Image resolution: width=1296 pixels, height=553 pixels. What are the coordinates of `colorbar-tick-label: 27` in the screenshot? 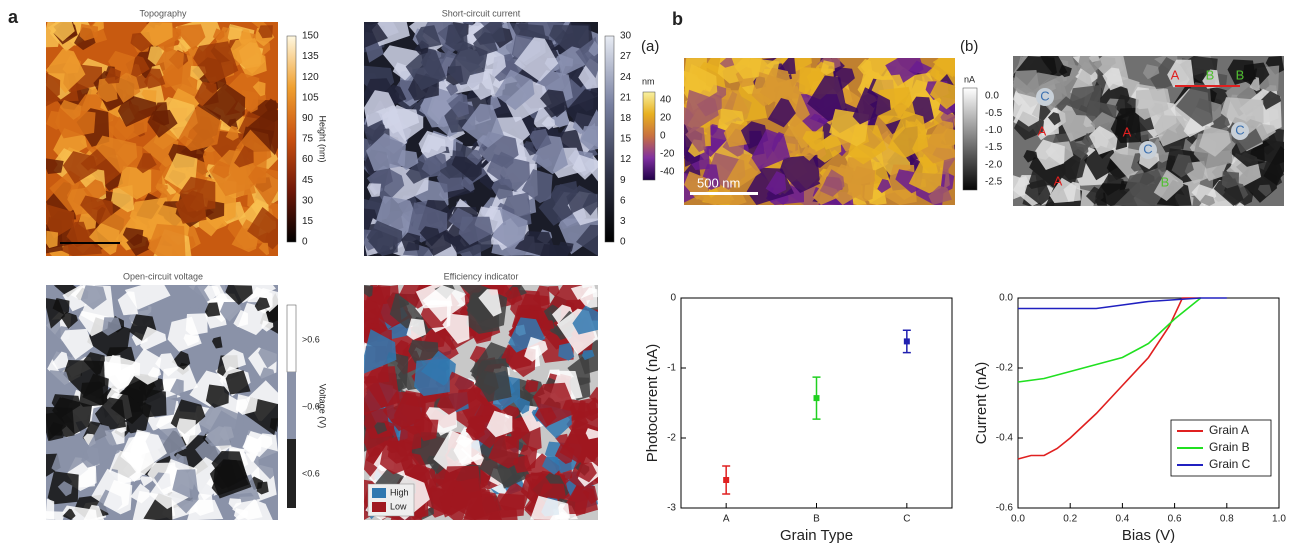 It's located at (626, 56).